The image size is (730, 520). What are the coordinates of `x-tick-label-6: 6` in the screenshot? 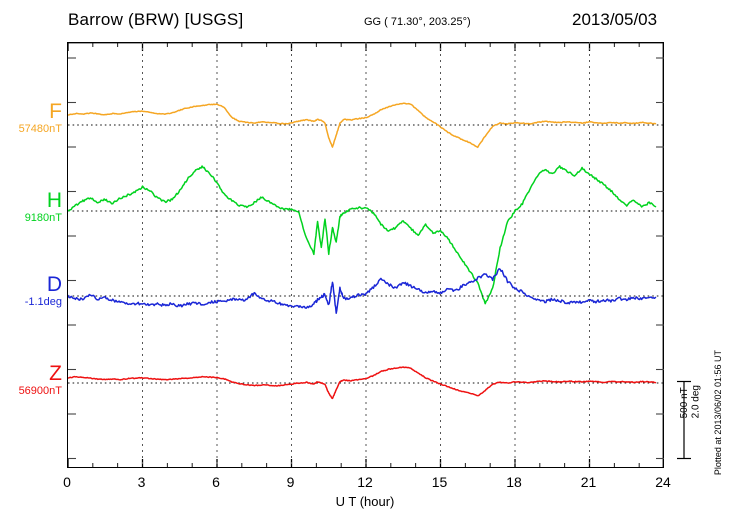 It's located at (216, 482).